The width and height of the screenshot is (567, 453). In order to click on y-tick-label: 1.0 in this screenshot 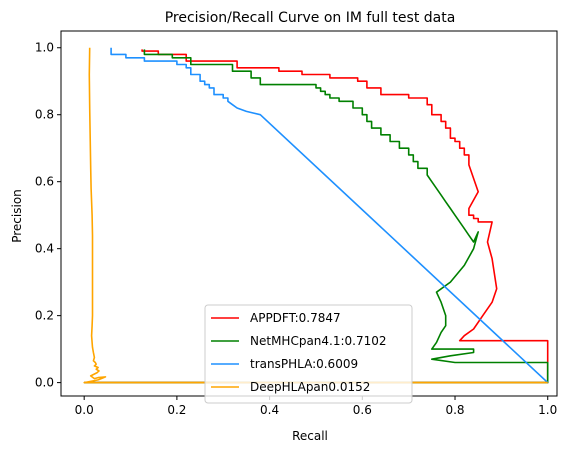, I will do `click(44, 48)`.